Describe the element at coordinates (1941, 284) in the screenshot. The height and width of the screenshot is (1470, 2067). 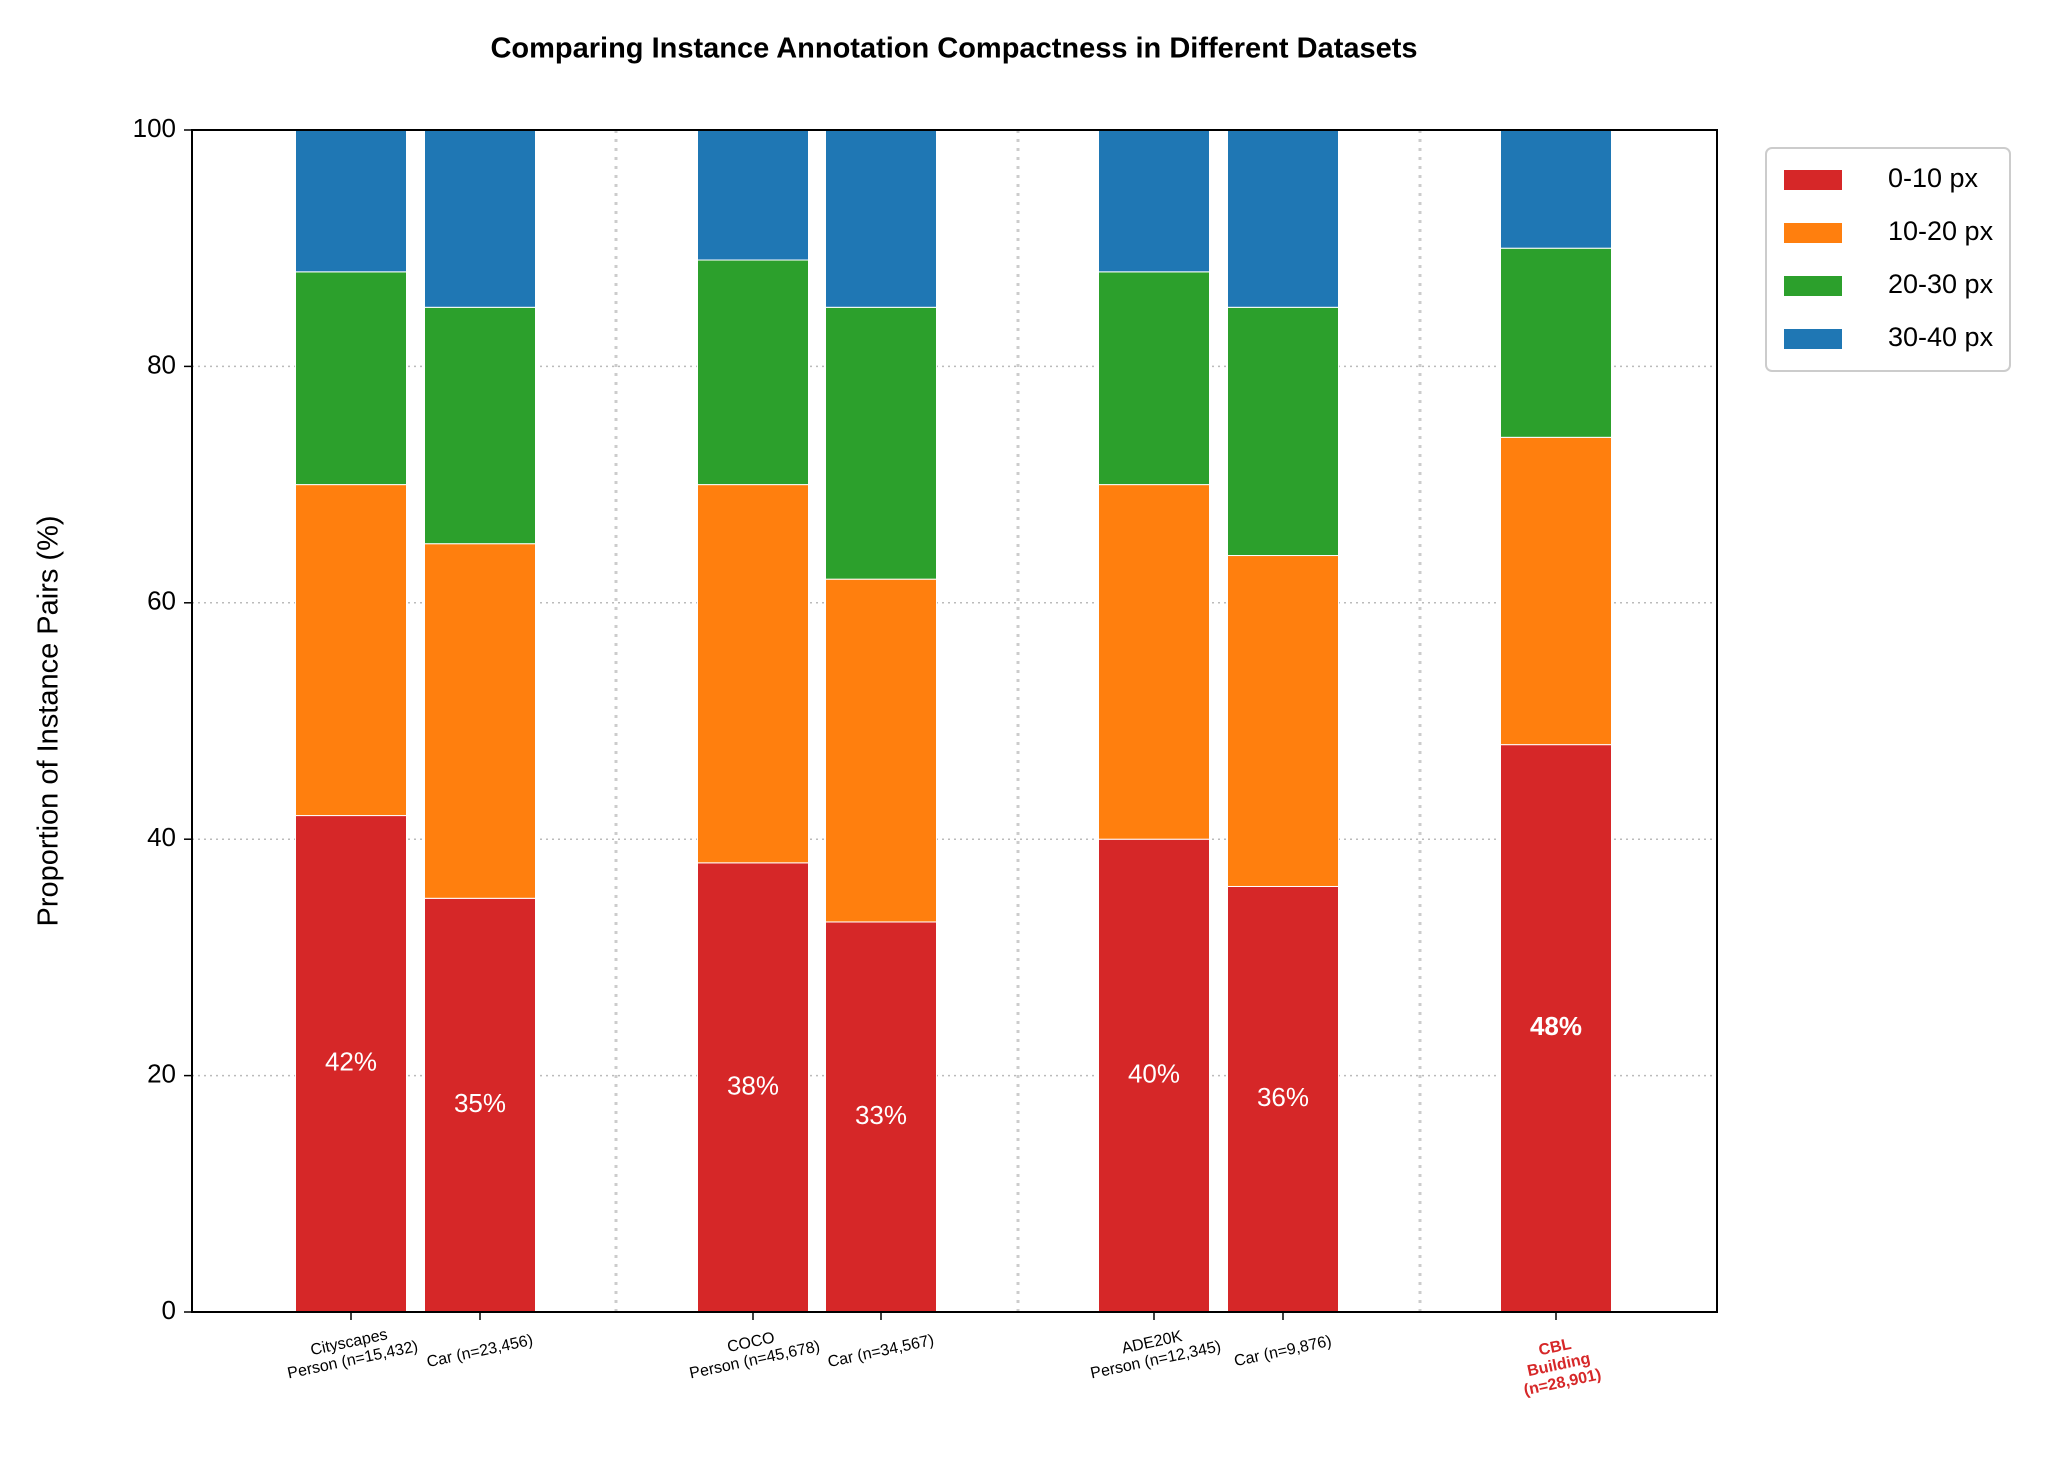
I see `legend-label: 20-30 px` at that location.